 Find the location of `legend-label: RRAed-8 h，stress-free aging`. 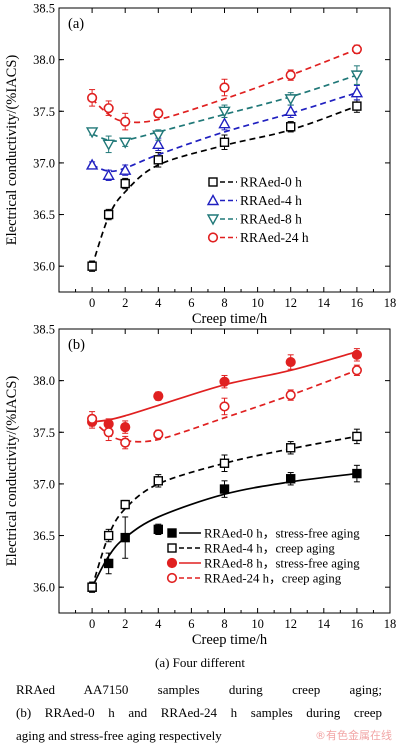

legend-label: RRAed-8 h，stress-free aging is located at coordinates (282, 564).